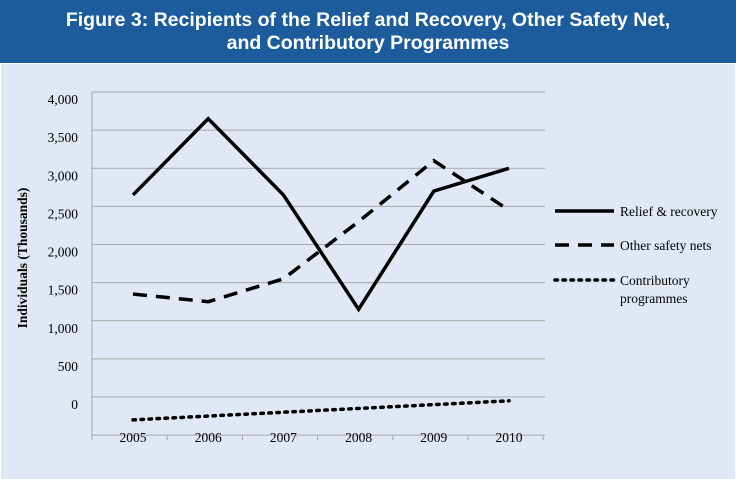 The image size is (736, 479). I want to click on y-tick-label: 500, so click(68, 366).